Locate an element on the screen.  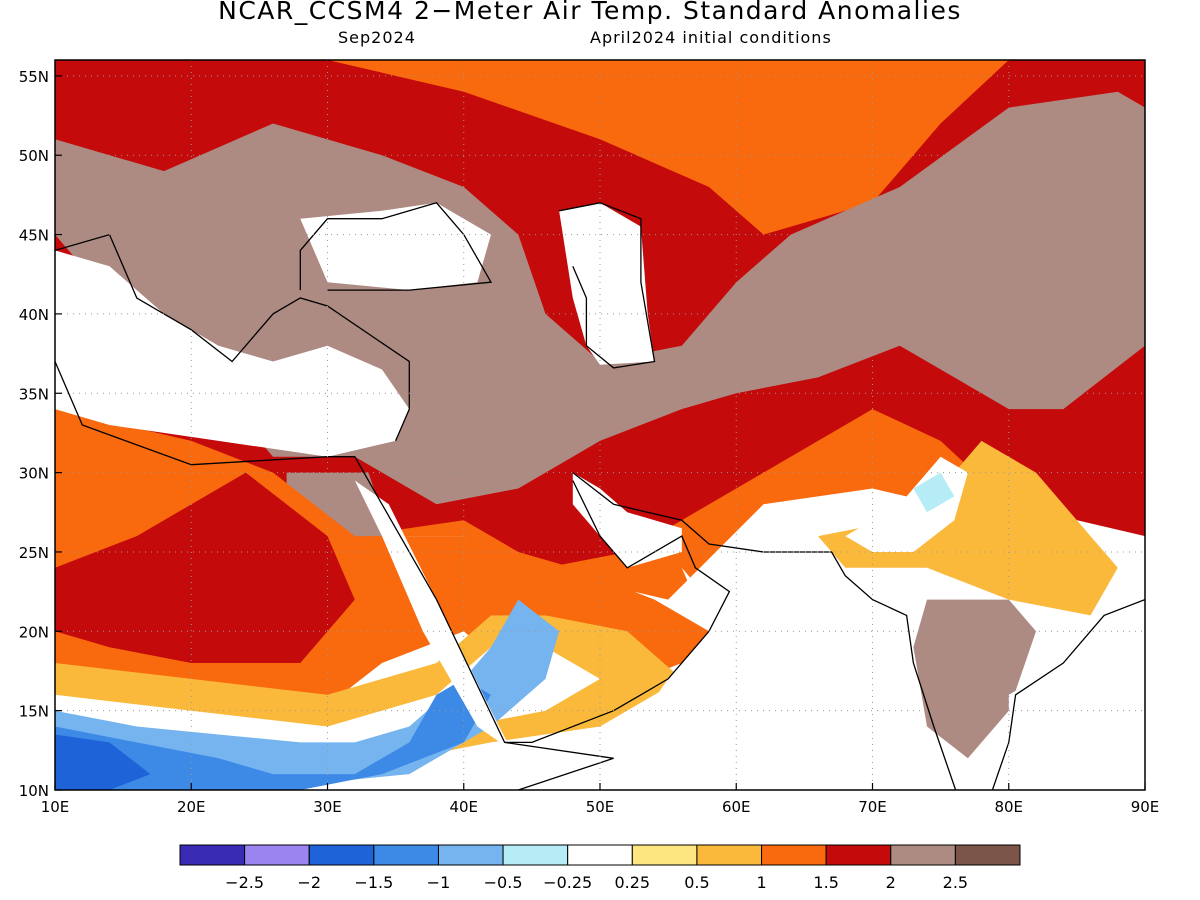
lat-tick-label: 35N is located at coordinates (34, 394).